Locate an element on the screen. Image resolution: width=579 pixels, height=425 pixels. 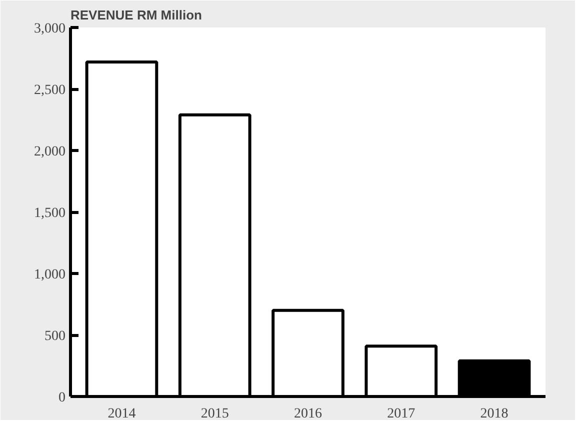
x-tick-label: 2017 is located at coordinates (401, 414).